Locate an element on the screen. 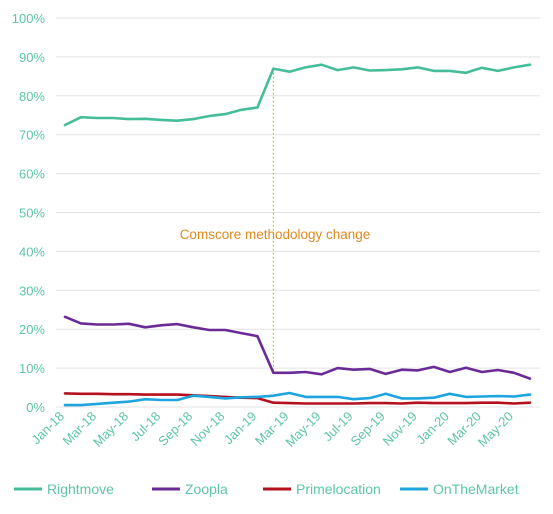  x-tick-label: Sep-19 is located at coordinates (368, 429).